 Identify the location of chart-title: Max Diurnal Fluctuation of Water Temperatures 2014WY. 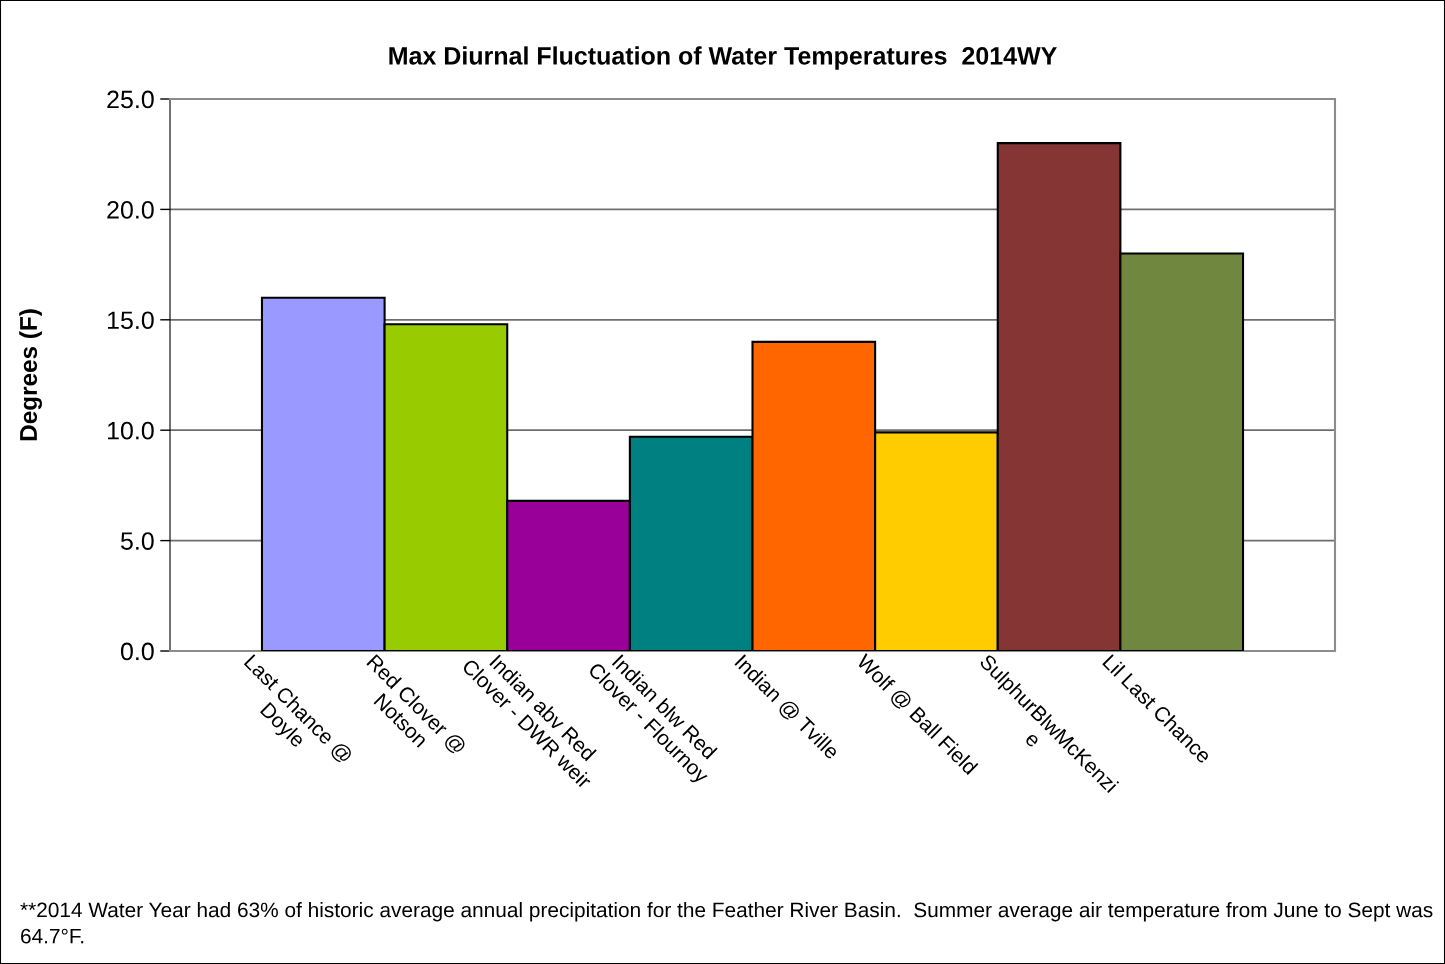
(723, 58).